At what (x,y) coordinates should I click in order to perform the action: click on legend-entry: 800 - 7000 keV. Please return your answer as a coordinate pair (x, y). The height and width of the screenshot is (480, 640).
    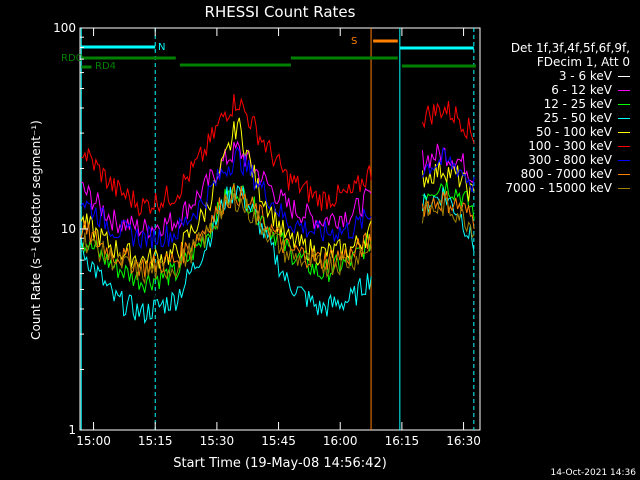
    Looking at the image, I should click on (545, 174).